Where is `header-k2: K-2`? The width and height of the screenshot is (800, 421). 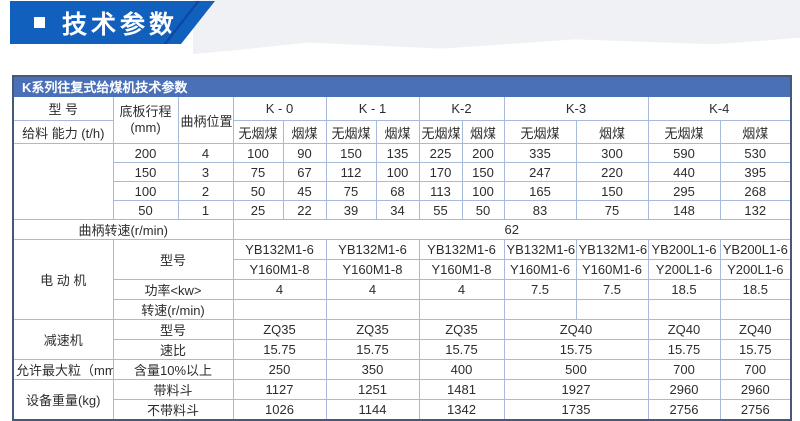
header-k2: K-2 is located at coordinates (461, 108).